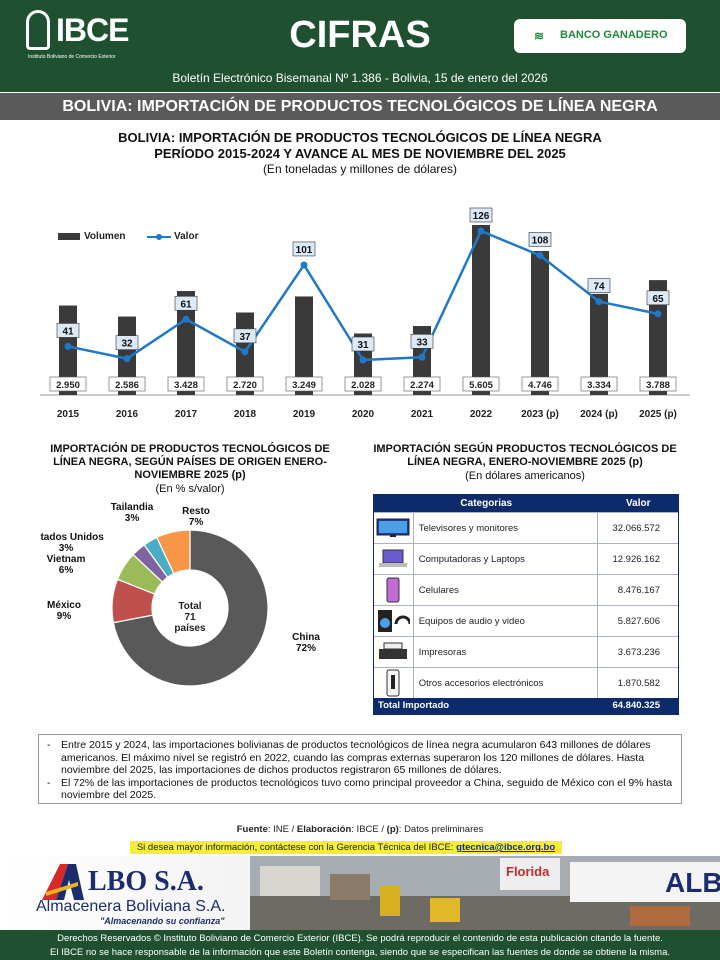 The height and width of the screenshot is (960, 720). What do you see at coordinates (196, 517) in the screenshot?
I see `pie-slice-label: Resto 7%` at bounding box center [196, 517].